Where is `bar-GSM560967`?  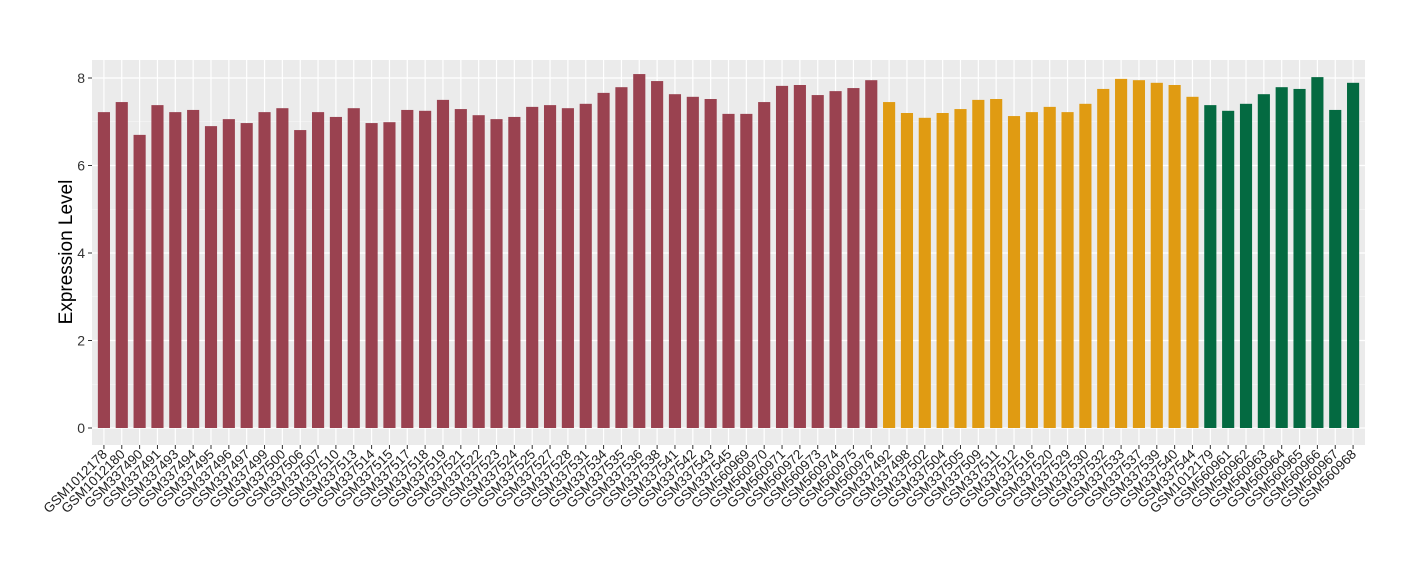
bar-GSM560967 is located at coordinates (1335, 268).